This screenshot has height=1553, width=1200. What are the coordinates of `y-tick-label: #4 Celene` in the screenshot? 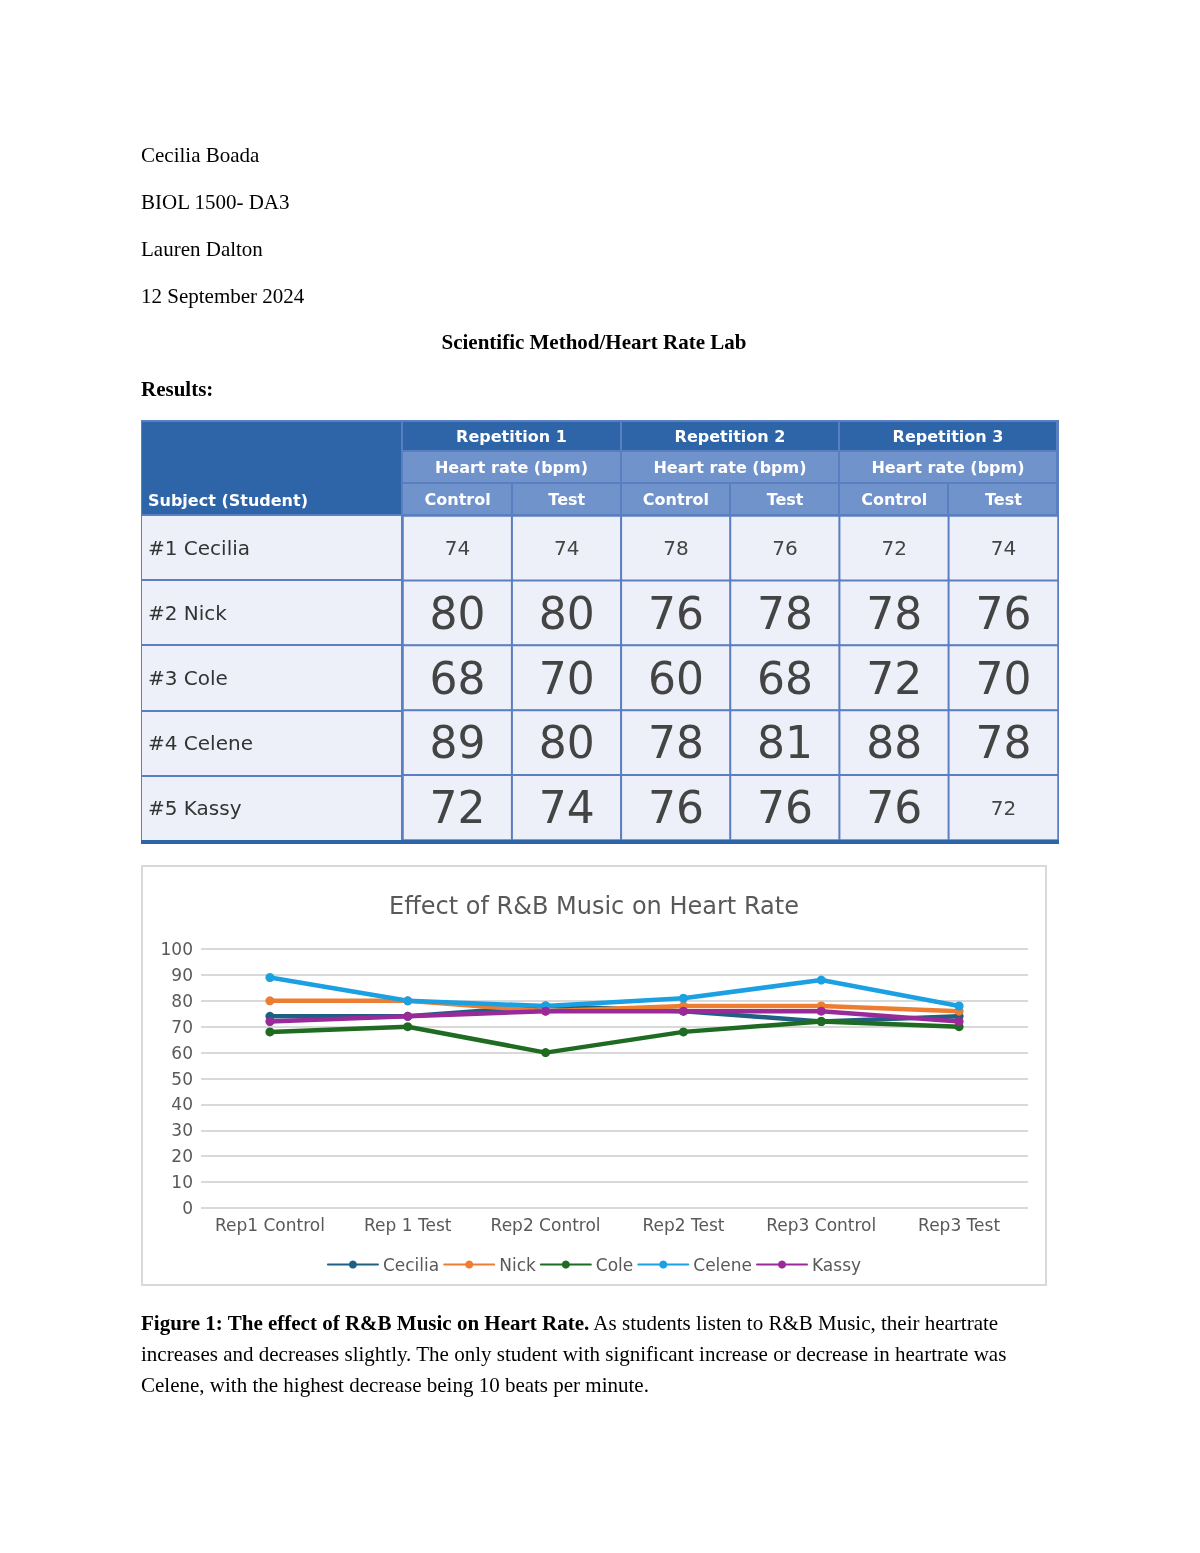 It's located at (200, 742).